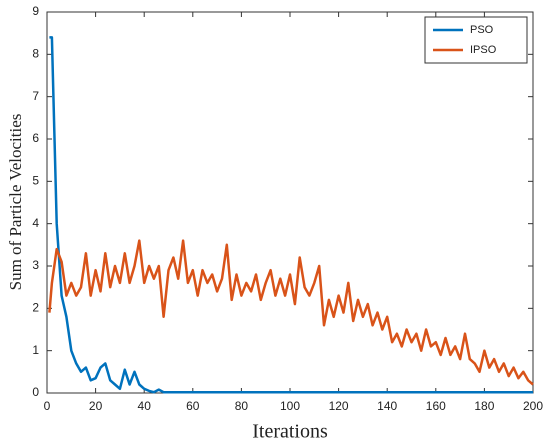  Describe the element at coordinates (193, 406) in the screenshot. I see `x-tick-label: 60` at that location.